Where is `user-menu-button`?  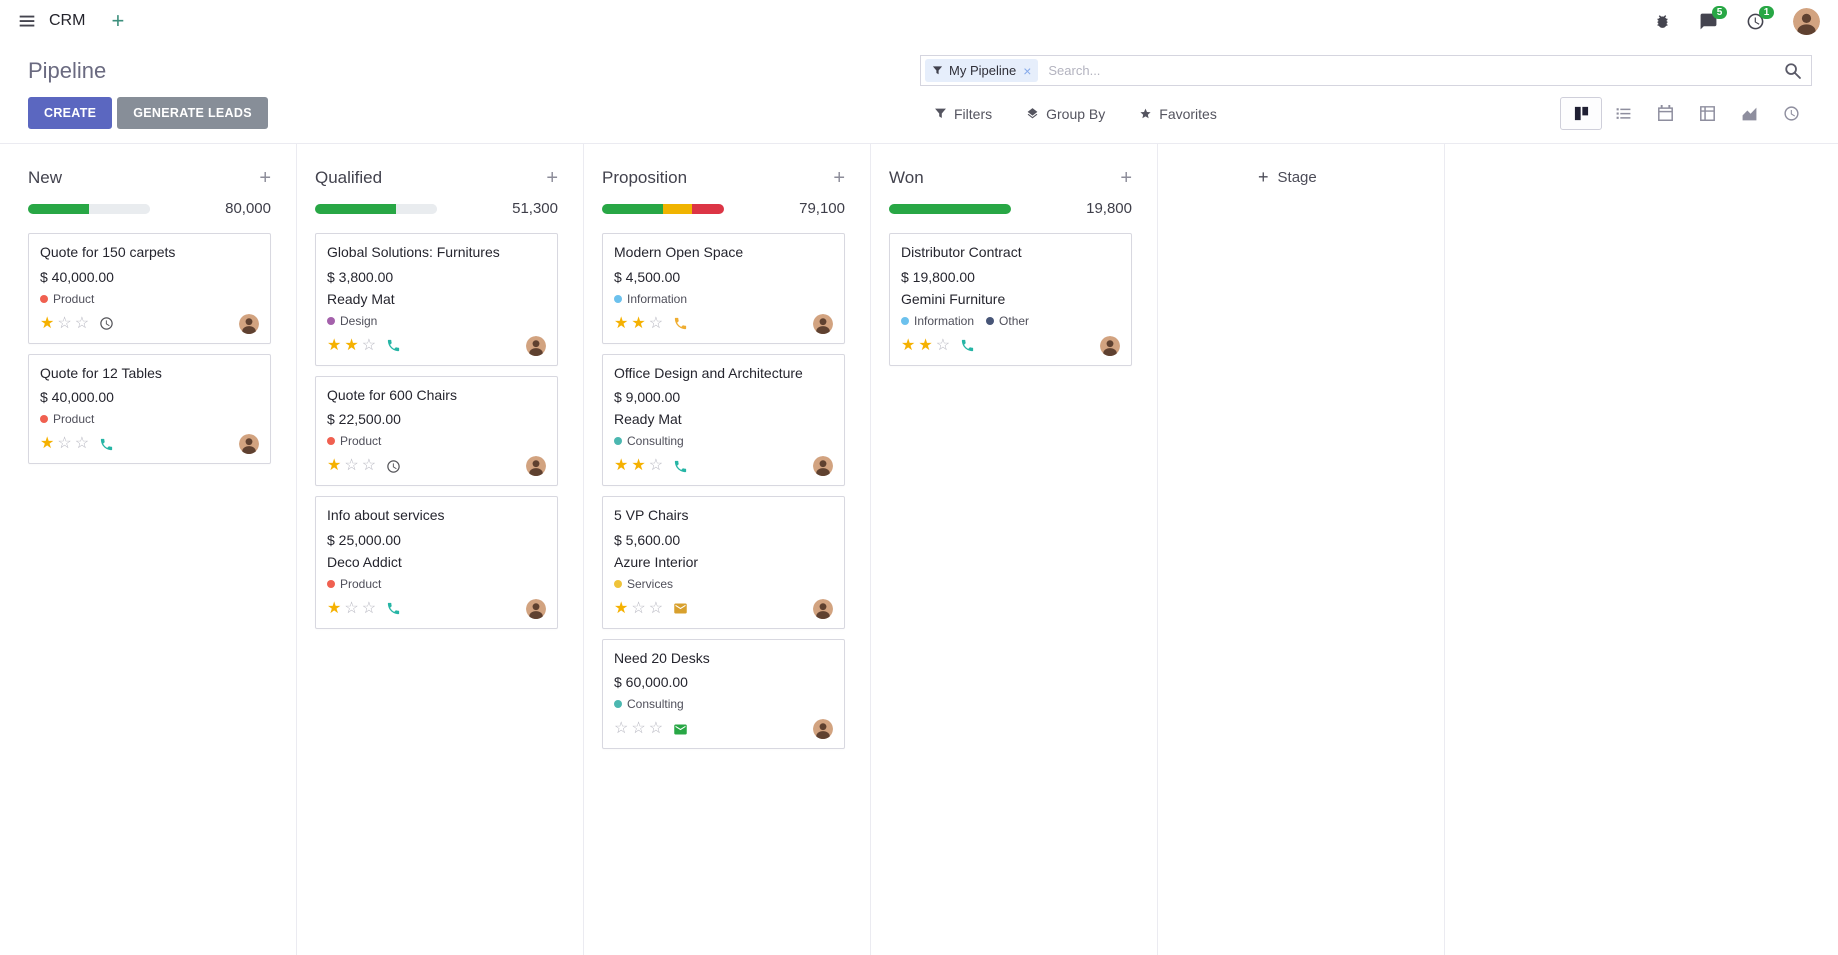 user-menu-button is located at coordinates (1806, 21).